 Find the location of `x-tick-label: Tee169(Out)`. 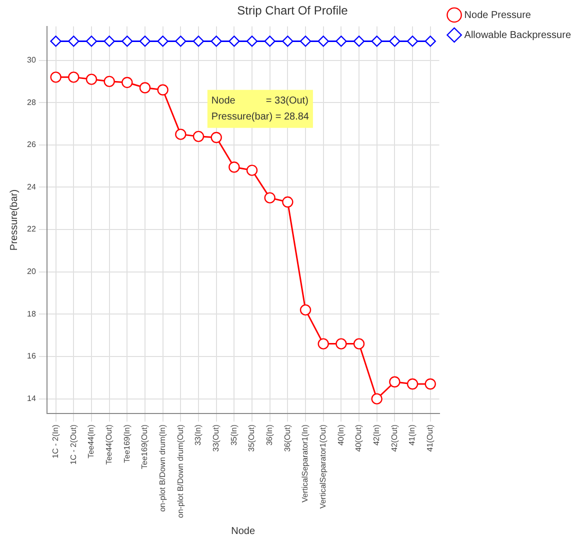

x-tick-label: Tee169(Out) is located at coordinates (145, 447).